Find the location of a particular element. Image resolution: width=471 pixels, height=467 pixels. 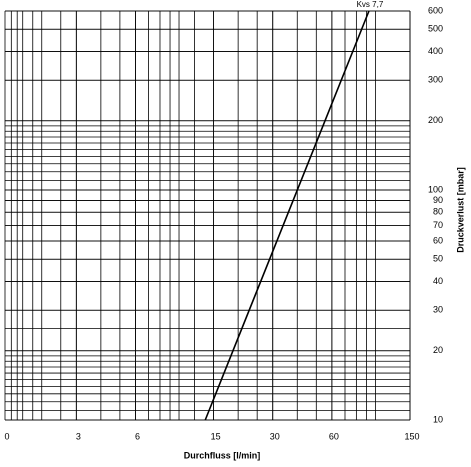

y-tick-label: 10 is located at coordinates (438, 419).